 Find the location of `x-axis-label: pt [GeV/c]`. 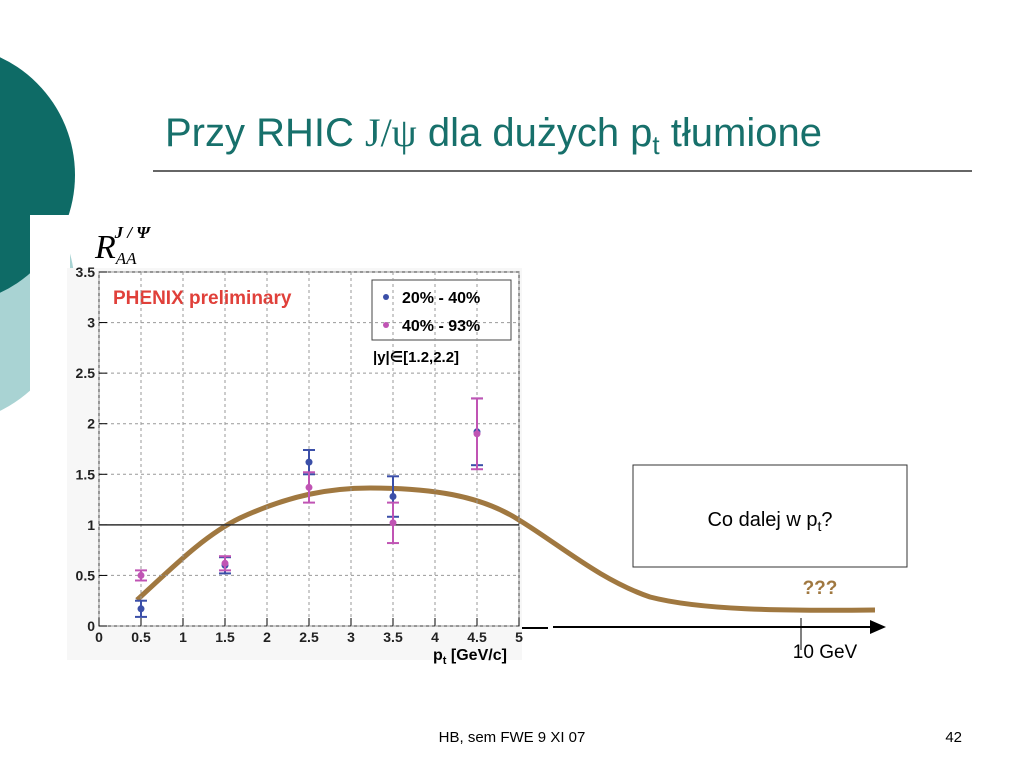

x-axis-label: pt [GeV/c] is located at coordinates (470, 657).